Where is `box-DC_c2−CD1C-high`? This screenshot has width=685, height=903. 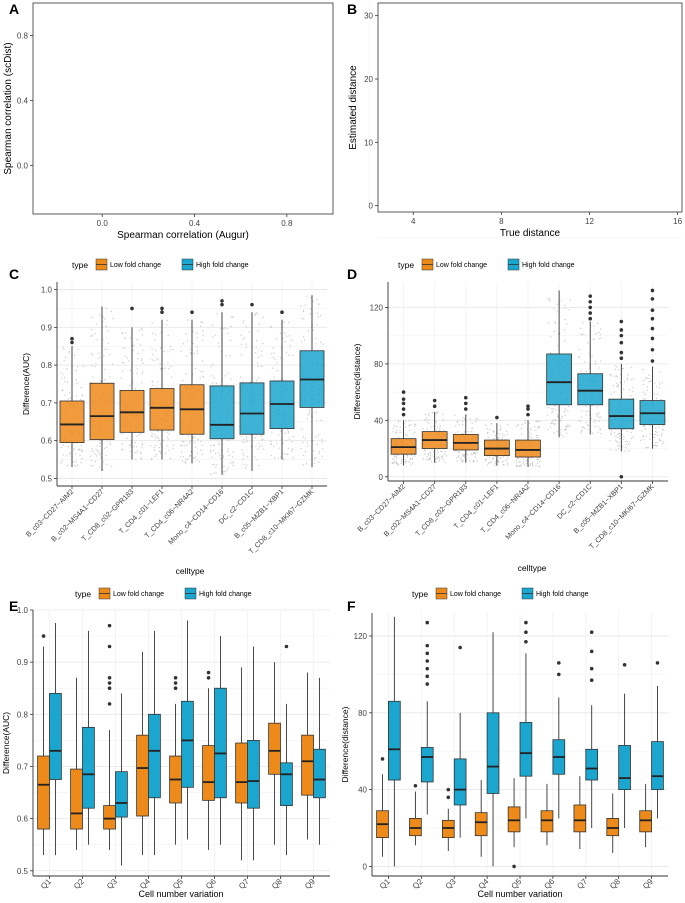 box-DC_c2−CD1C-high is located at coordinates (252, 386).